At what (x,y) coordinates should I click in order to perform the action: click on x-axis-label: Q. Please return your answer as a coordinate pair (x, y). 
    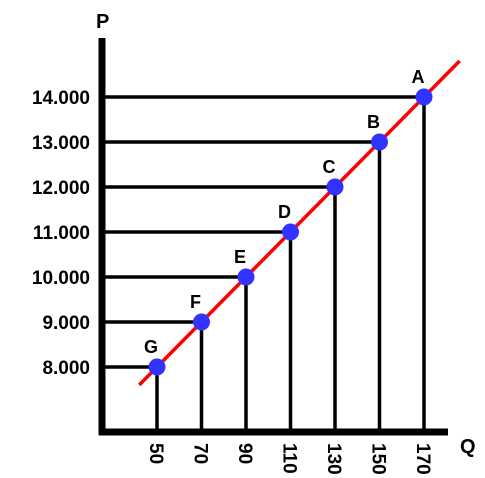
    Looking at the image, I should click on (468, 447).